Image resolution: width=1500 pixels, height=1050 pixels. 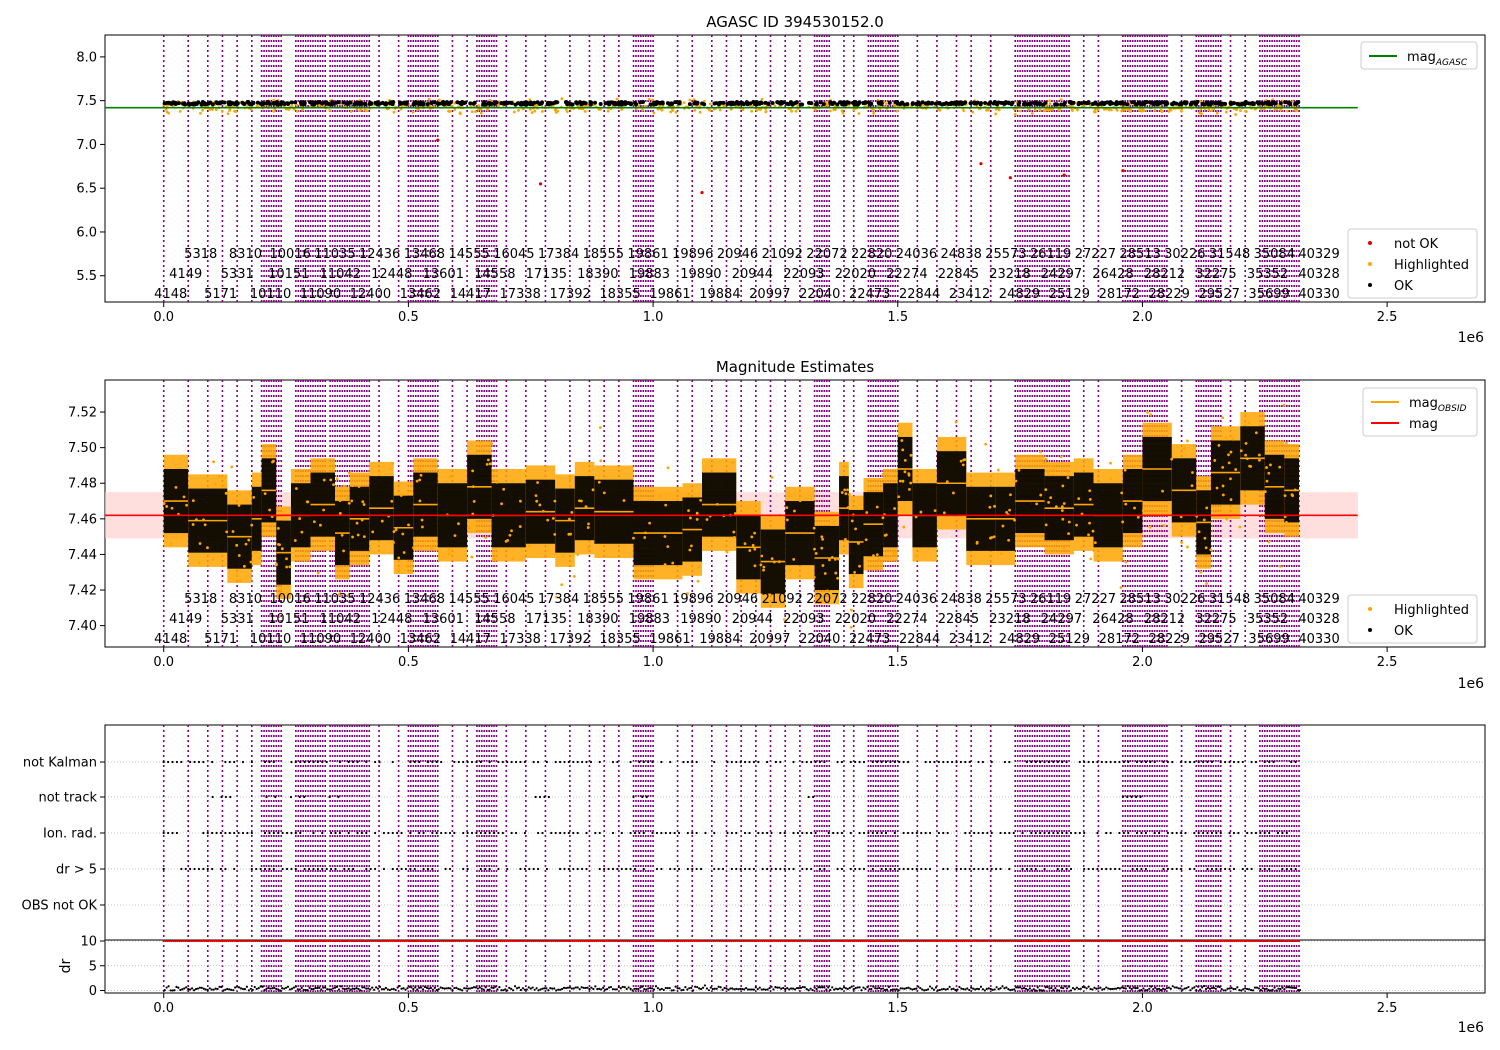 I want to click on x-tick-label: 2.5, so click(x=1387, y=1008).